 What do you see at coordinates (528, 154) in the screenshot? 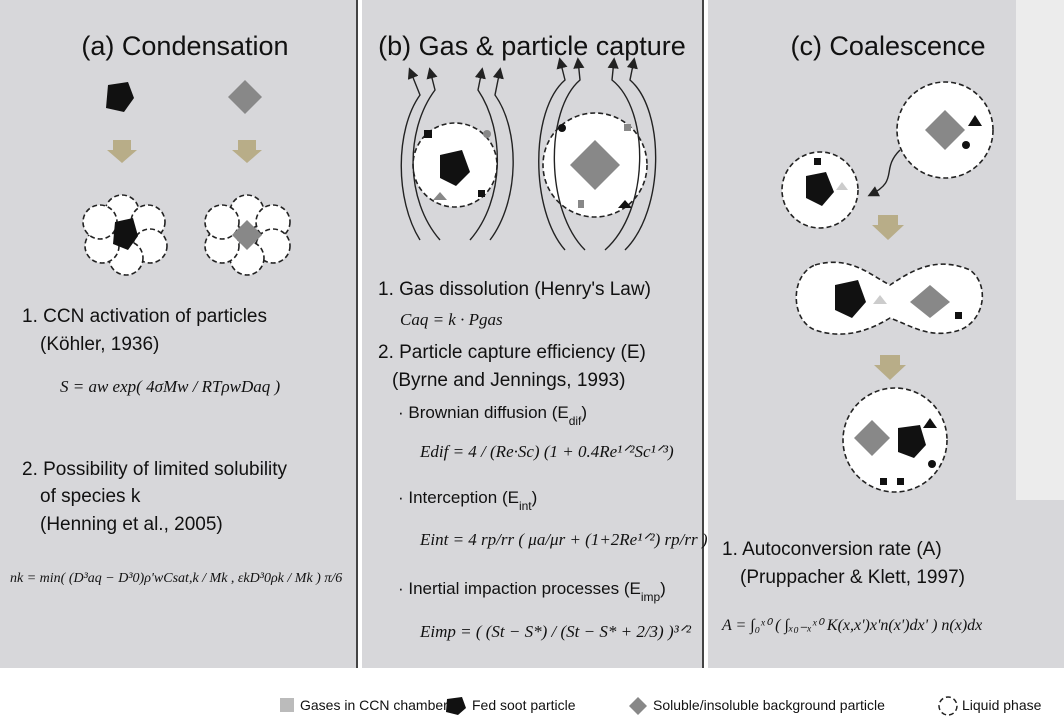
I see `capture-graphic` at bounding box center [528, 154].